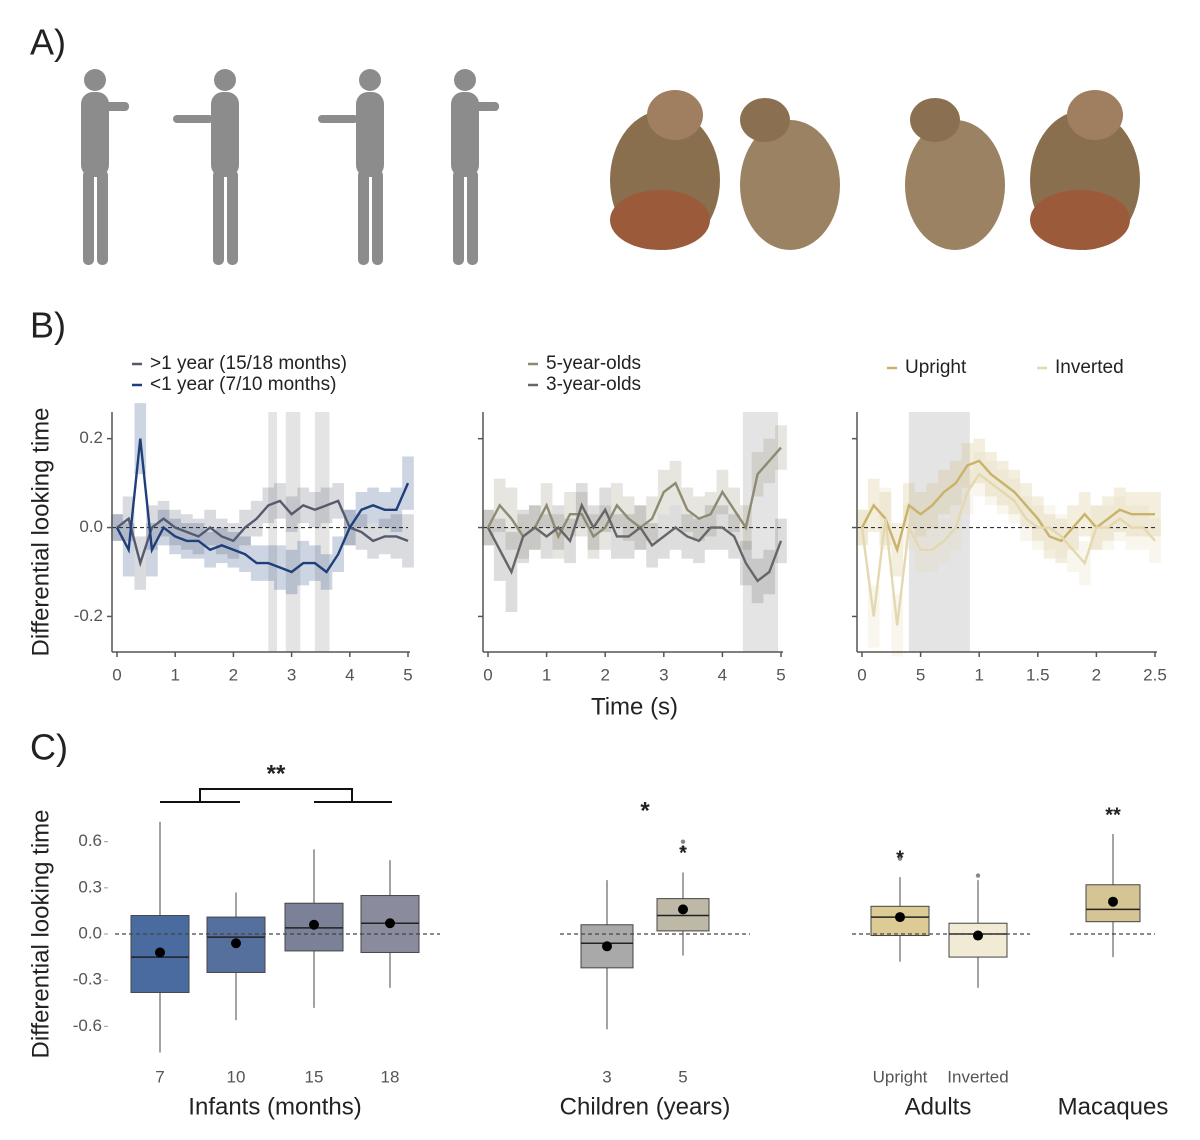  Describe the element at coordinates (87, 1025) in the screenshot. I see `y-tick-label: -0.6` at that location.